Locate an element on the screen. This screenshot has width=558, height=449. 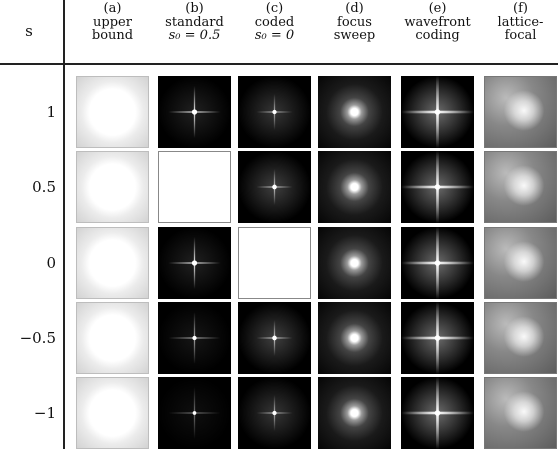
column-header-b: (b) standard s₀ = 0.5 is located at coordinates (195, 22).